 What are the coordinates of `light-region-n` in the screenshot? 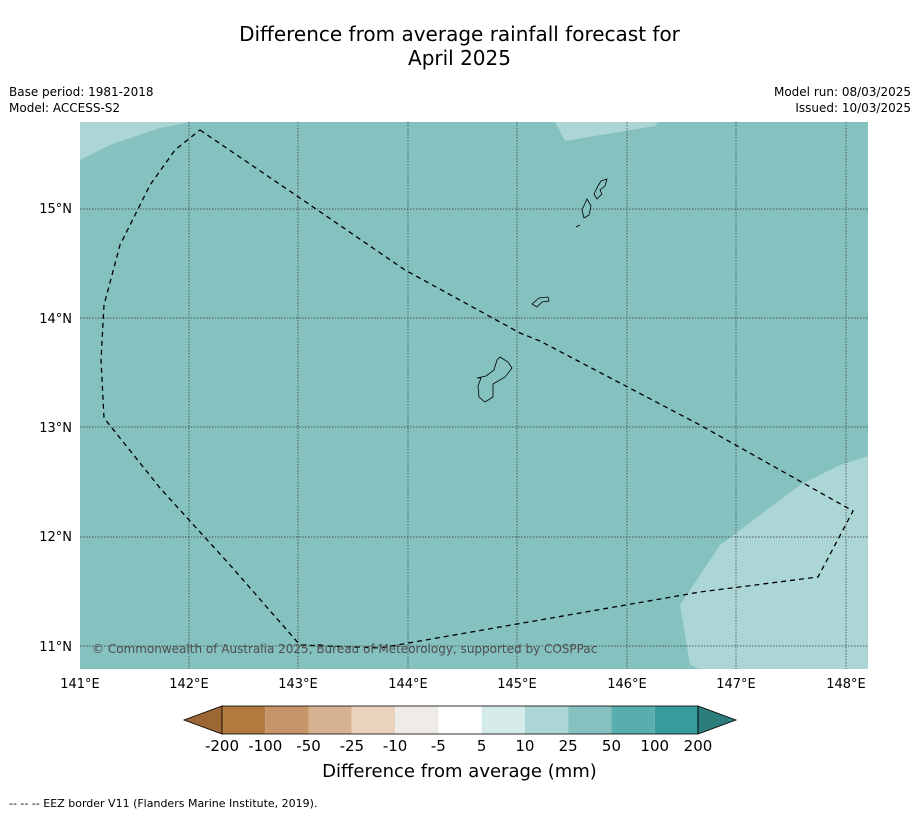 It's located at (606, 131).